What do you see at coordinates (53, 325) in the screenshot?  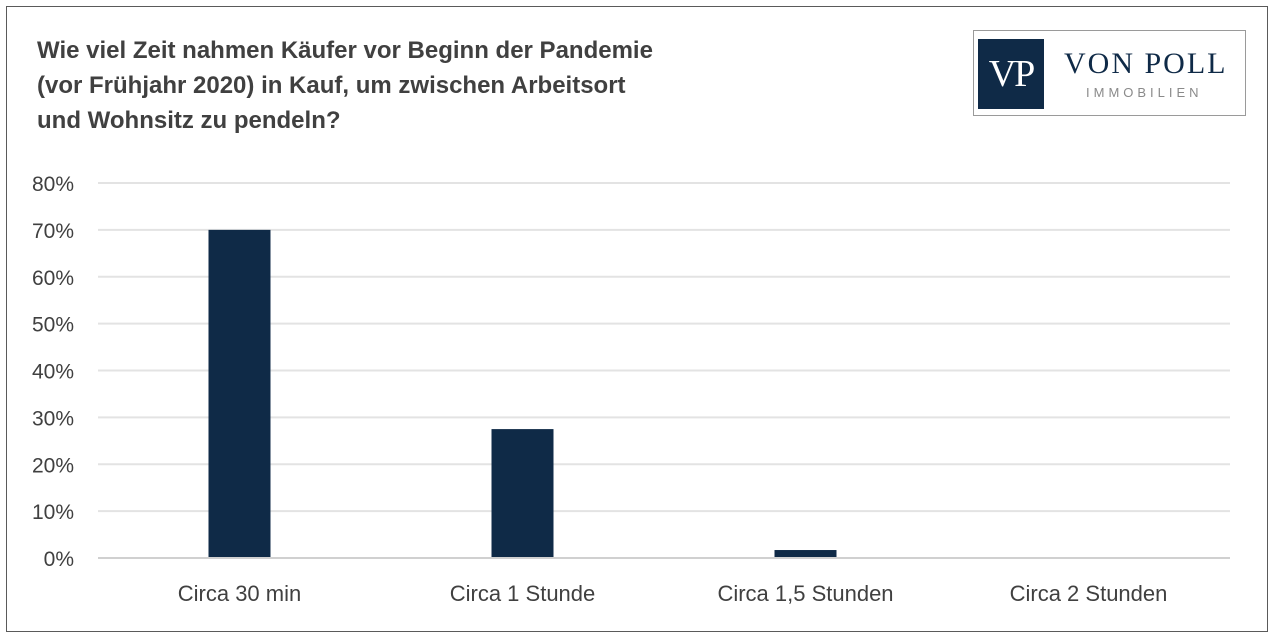 I see `y-tick-label: 50%` at bounding box center [53, 325].